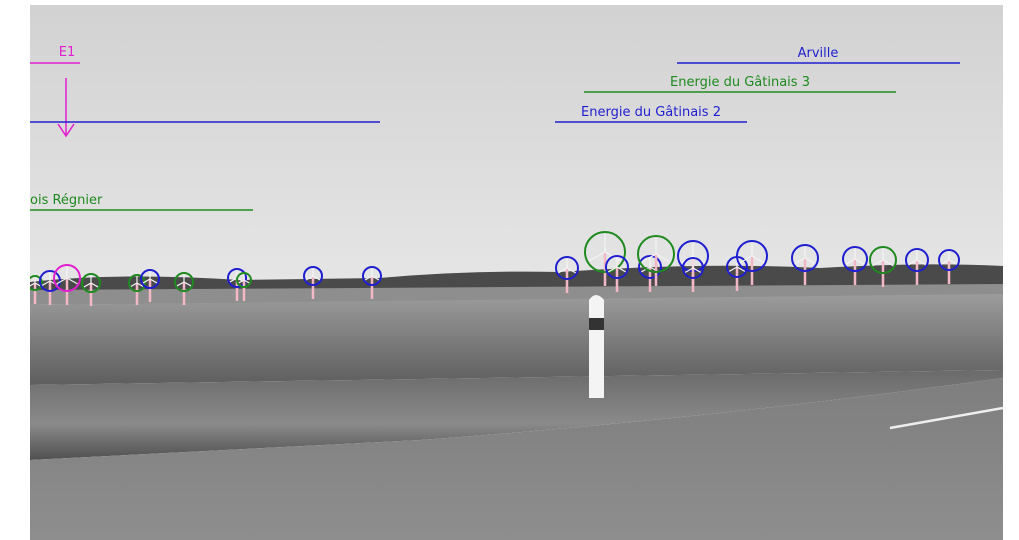 The width and height of the screenshot is (1019, 540). What do you see at coordinates (67, 52) in the screenshot?
I see `label: E1` at bounding box center [67, 52].